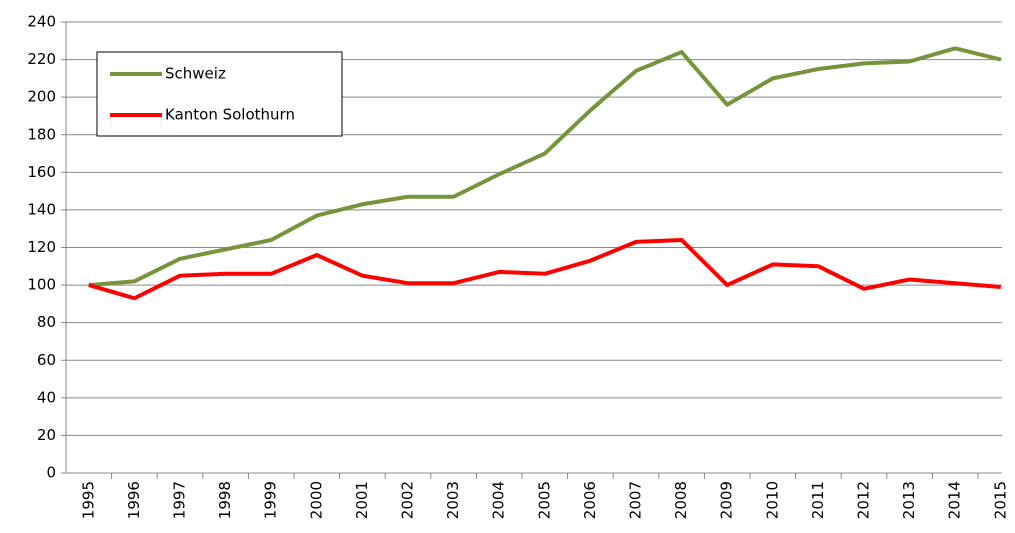 This screenshot has width=1015, height=533. Describe the element at coordinates (544, 269) in the screenshot. I see `line-series` at that location.